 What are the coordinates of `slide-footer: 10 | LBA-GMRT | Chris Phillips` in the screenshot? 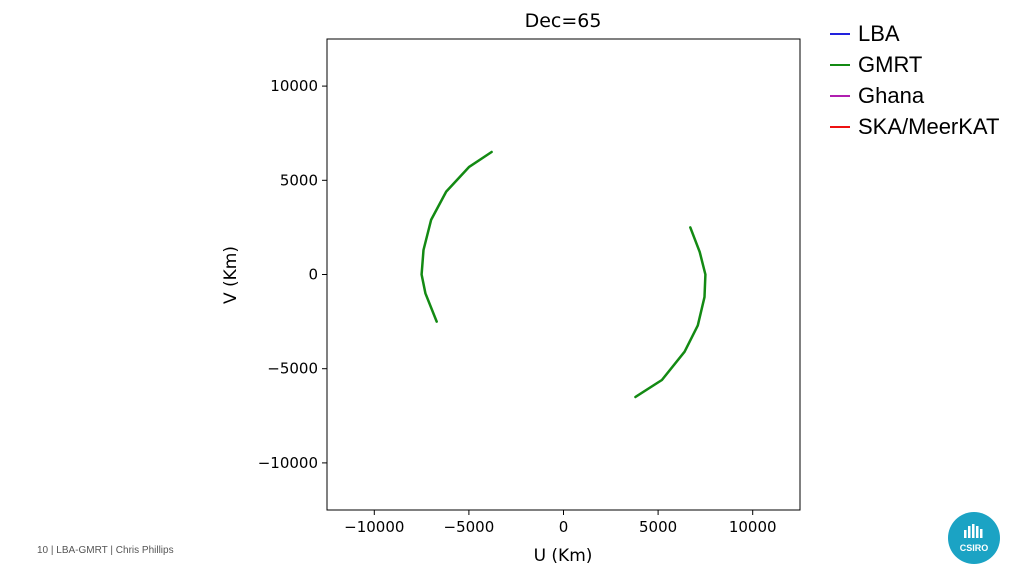 It's located at (105, 550).